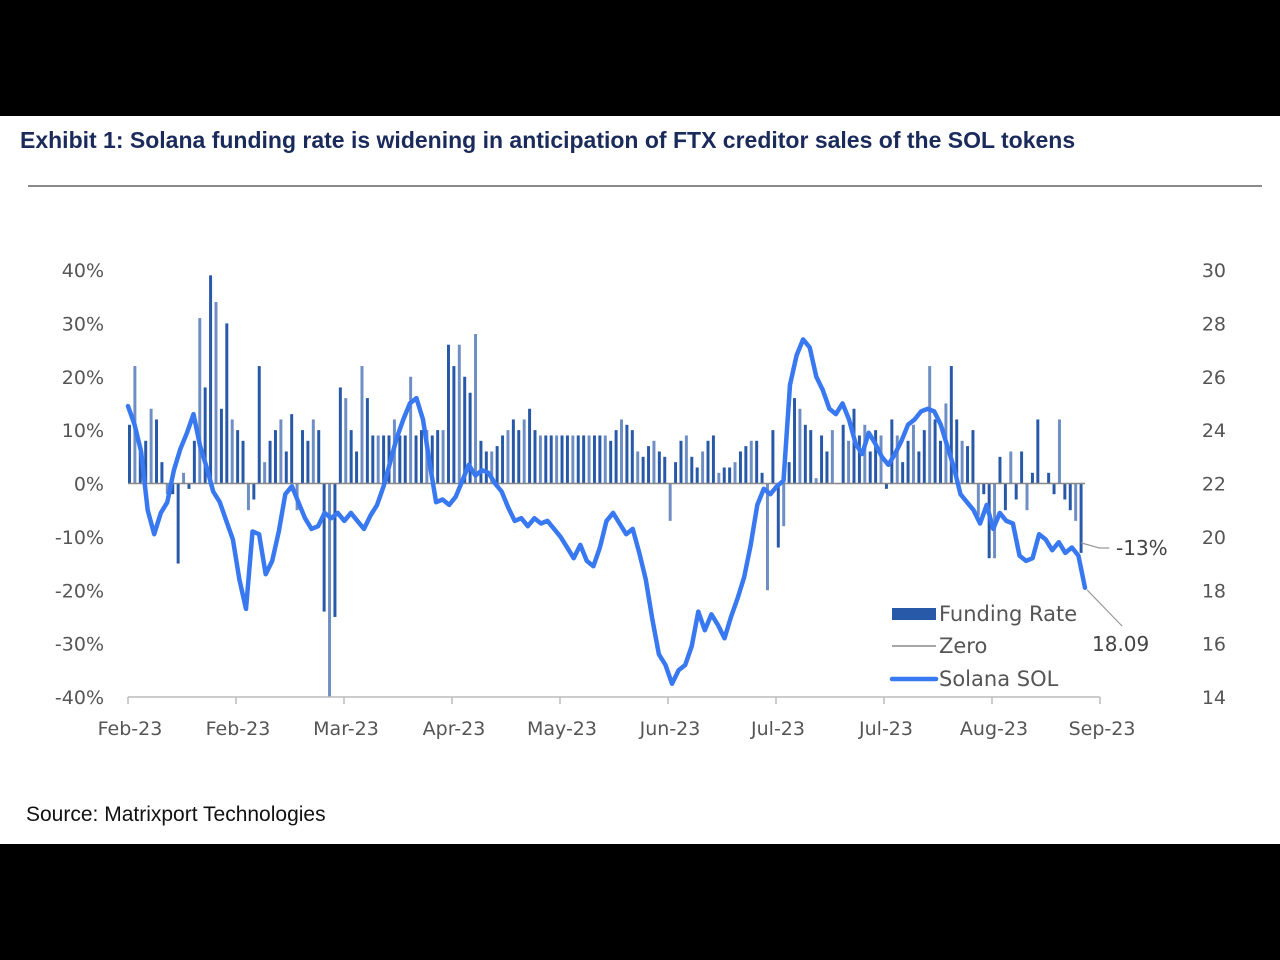 The image size is (1280, 960). What do you see at coordinates (999, 679) in the screenshot?
I see `legend-label: Solana SOL` at bounding box center [999, 679].